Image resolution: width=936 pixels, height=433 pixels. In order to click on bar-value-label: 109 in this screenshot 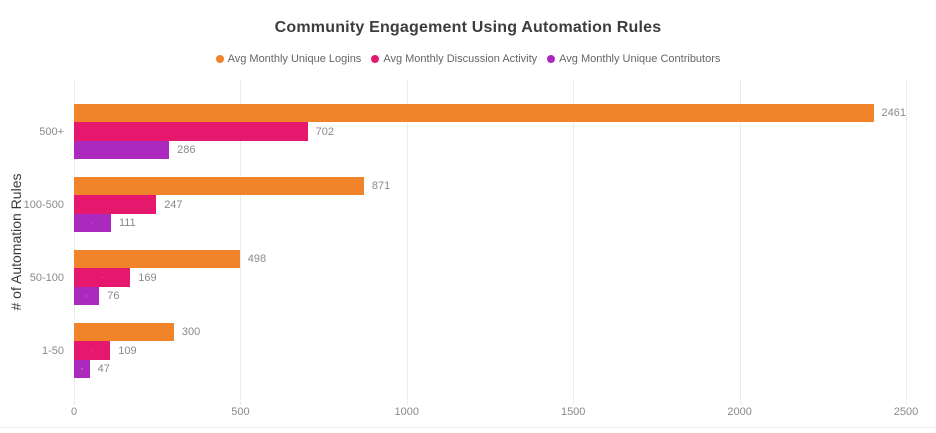, I will do `click(127, 350)`.